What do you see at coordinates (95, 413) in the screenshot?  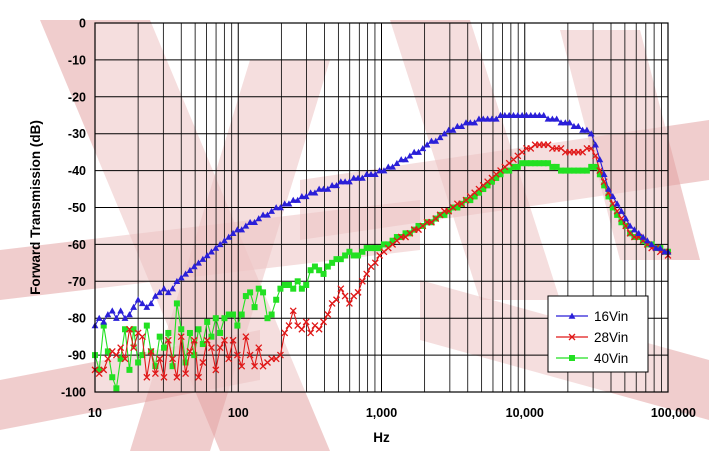 I see `x-tick-label: 10` at bounding box center [95, 413].